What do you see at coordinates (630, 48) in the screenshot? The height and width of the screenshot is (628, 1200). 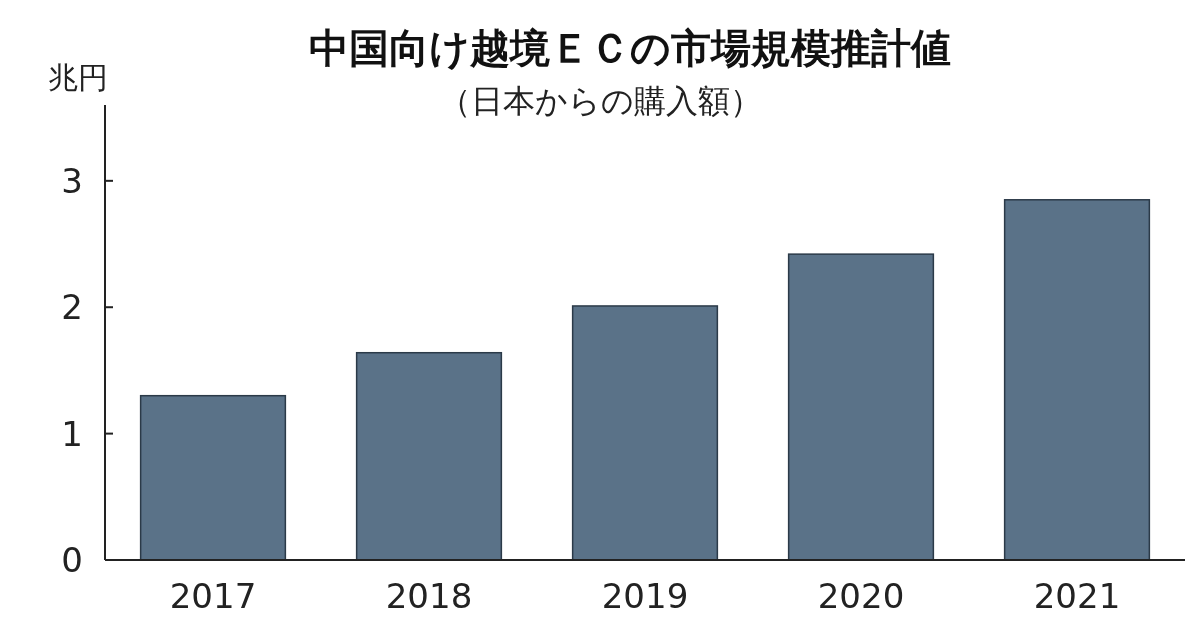 I see `chart-title: 中国向け越境ＥＣの市場規模推計値` at bounding box center [630, 48].